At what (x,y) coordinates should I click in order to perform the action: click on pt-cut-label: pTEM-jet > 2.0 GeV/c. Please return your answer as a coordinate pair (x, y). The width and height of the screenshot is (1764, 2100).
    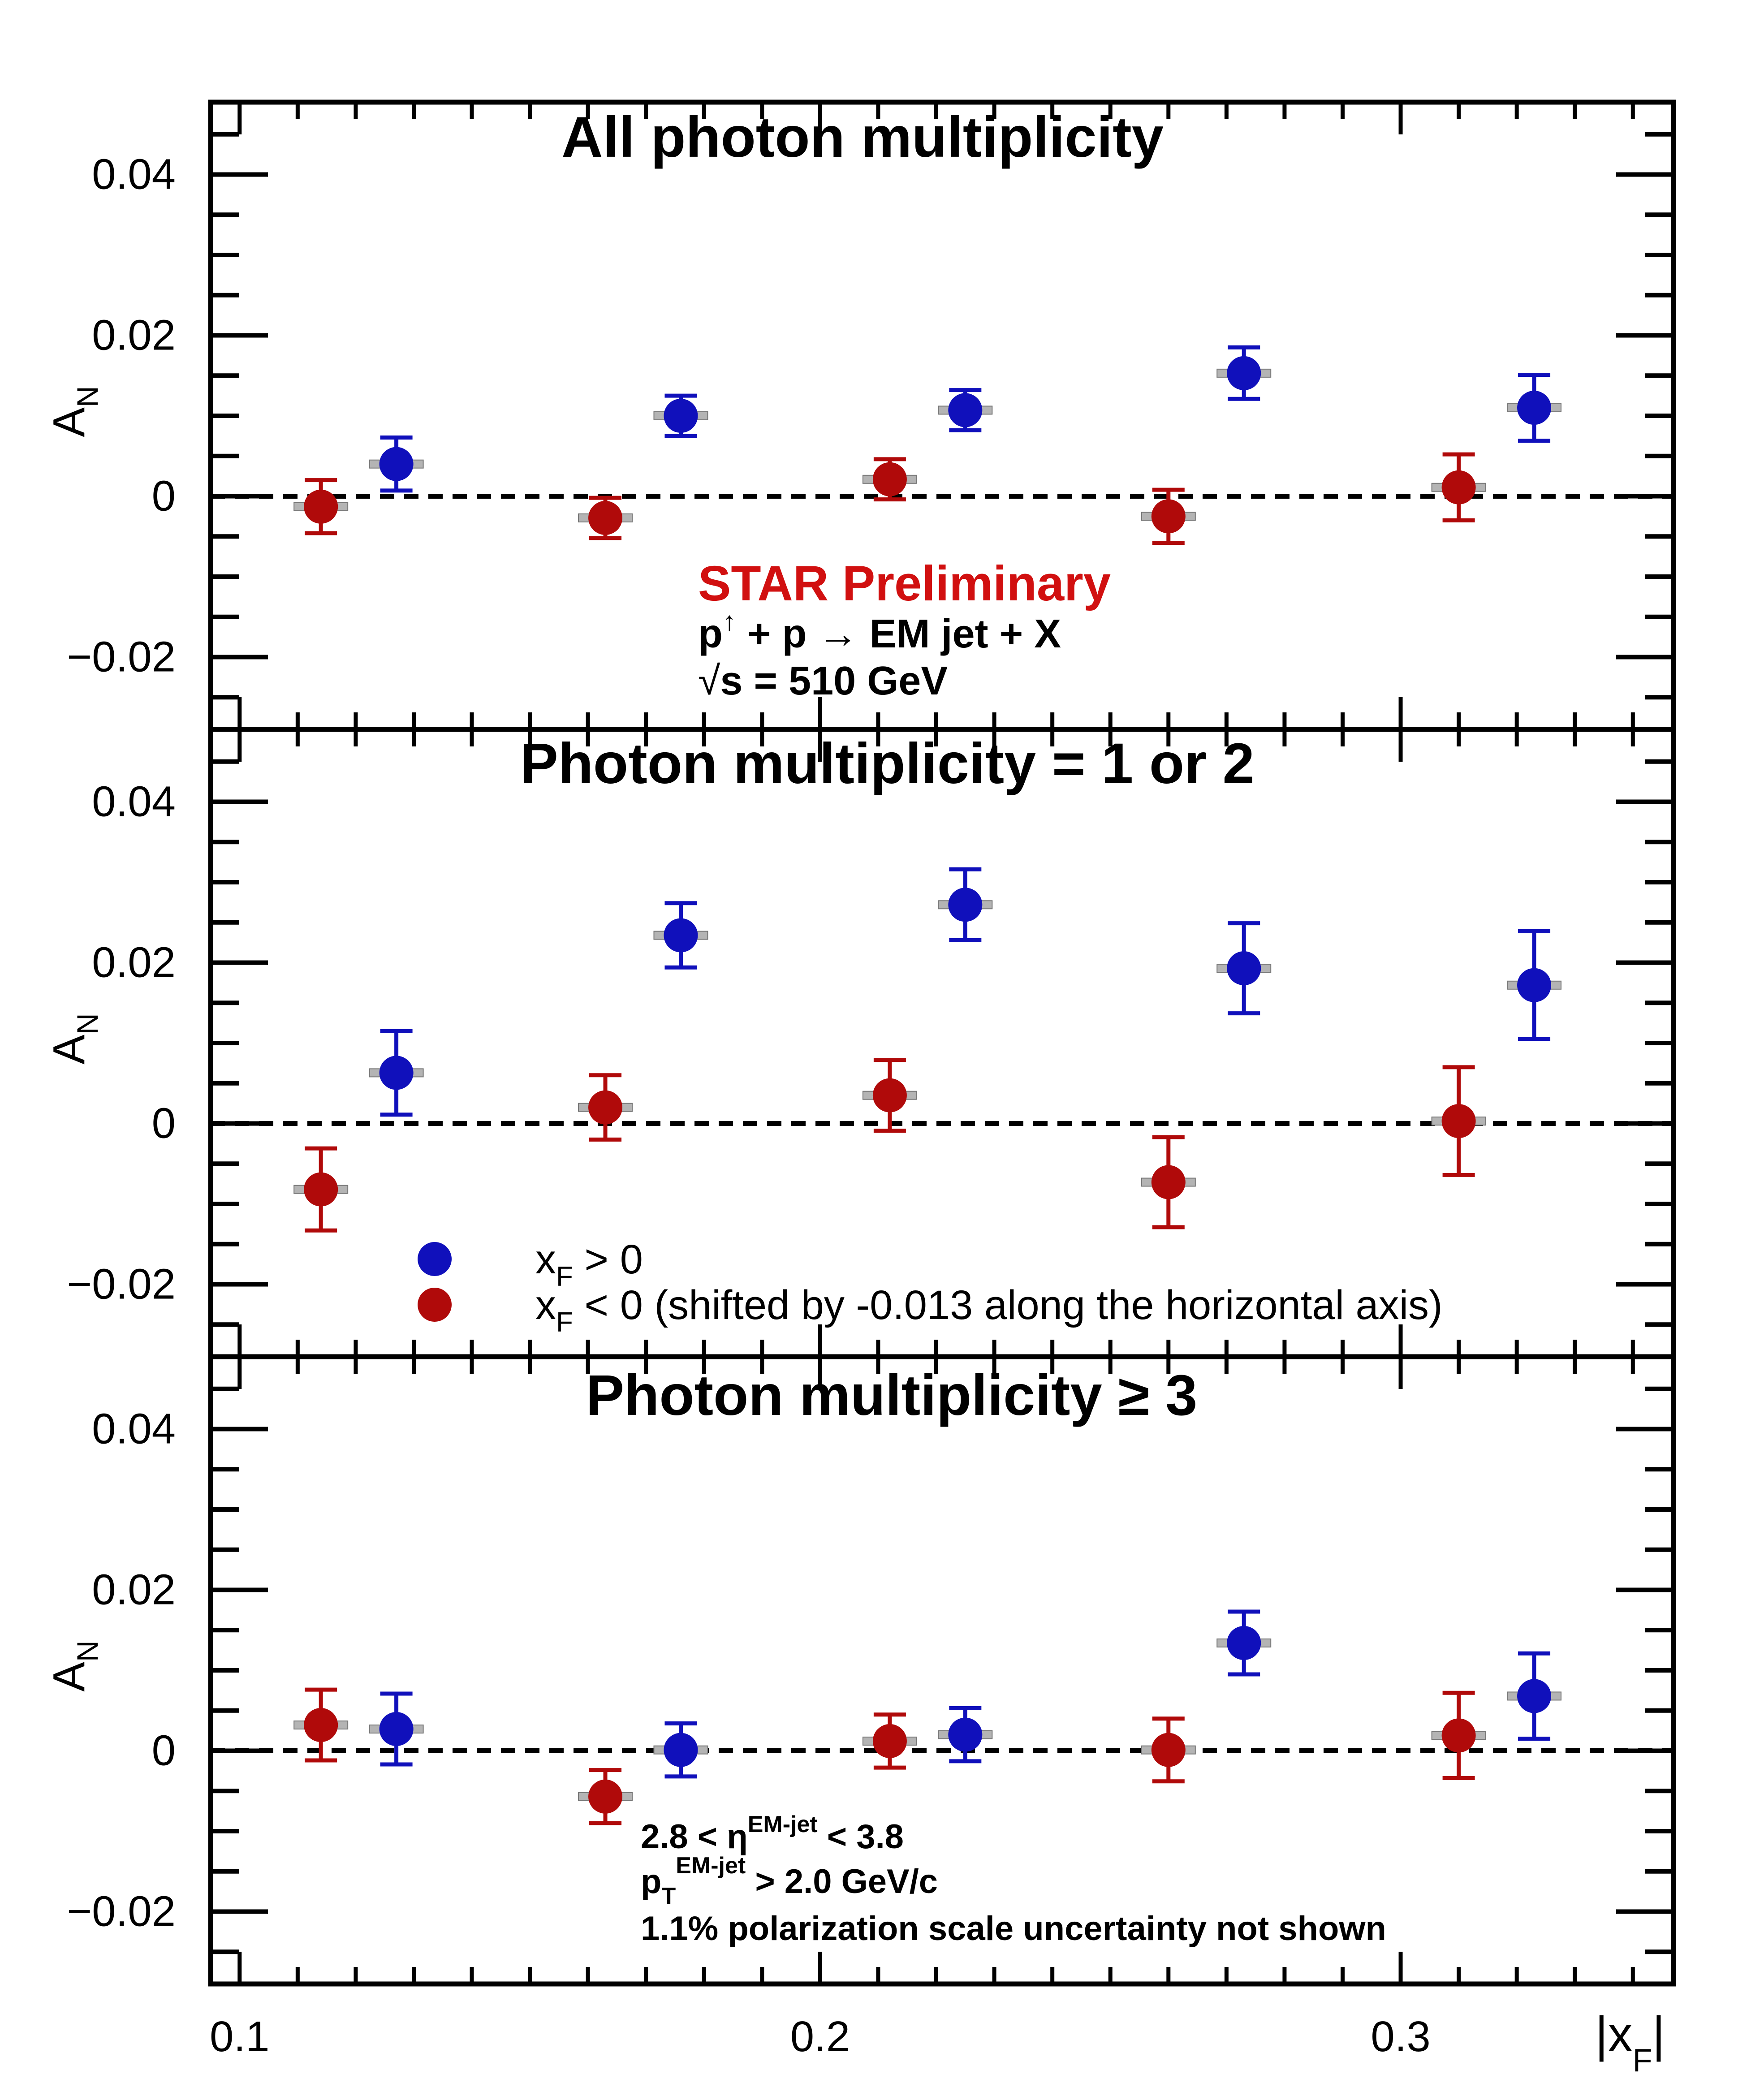
    Looking at the image, I should click on (789, 1881).